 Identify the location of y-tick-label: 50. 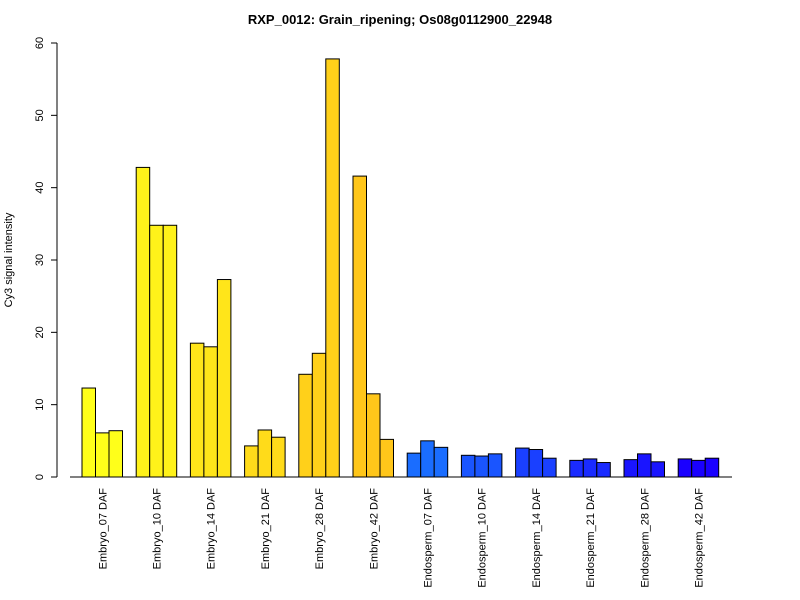
(40, 115).